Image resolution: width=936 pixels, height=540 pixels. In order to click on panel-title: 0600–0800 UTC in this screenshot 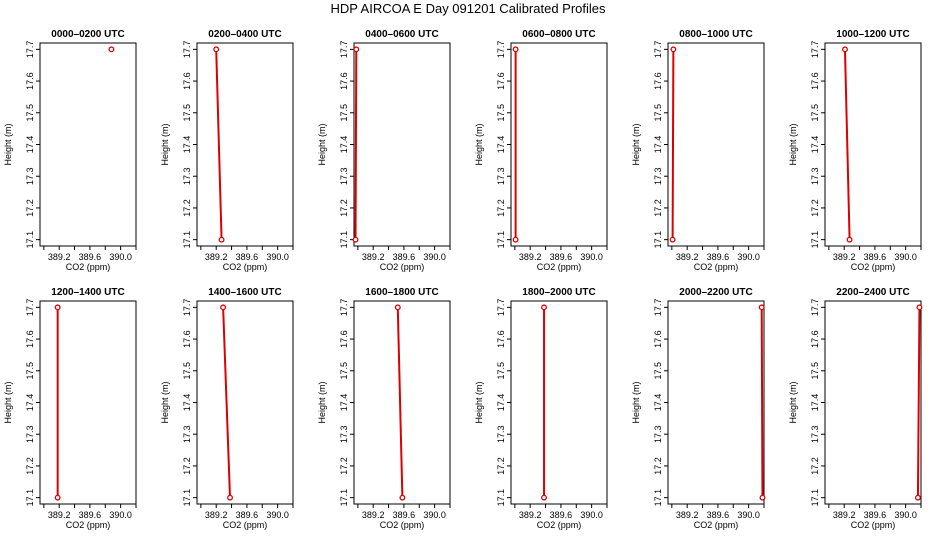, I will do `click(558, 34)`.